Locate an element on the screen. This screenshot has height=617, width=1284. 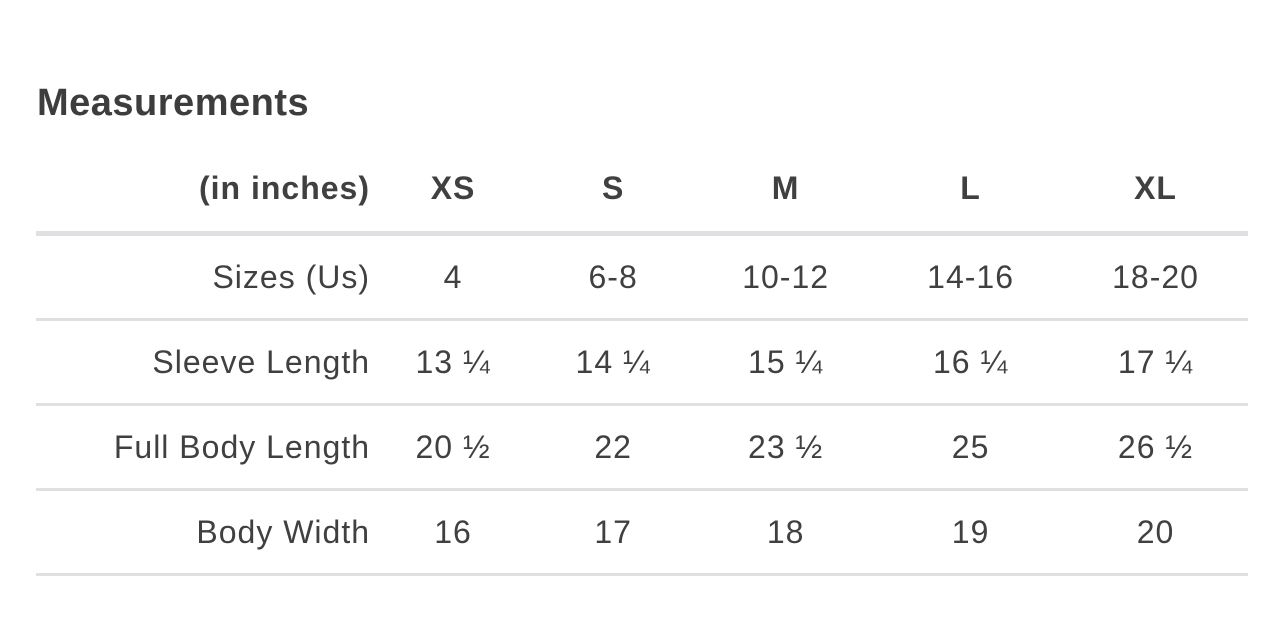
row-label: Sizes (Us) is located at coordinates (204, 277).